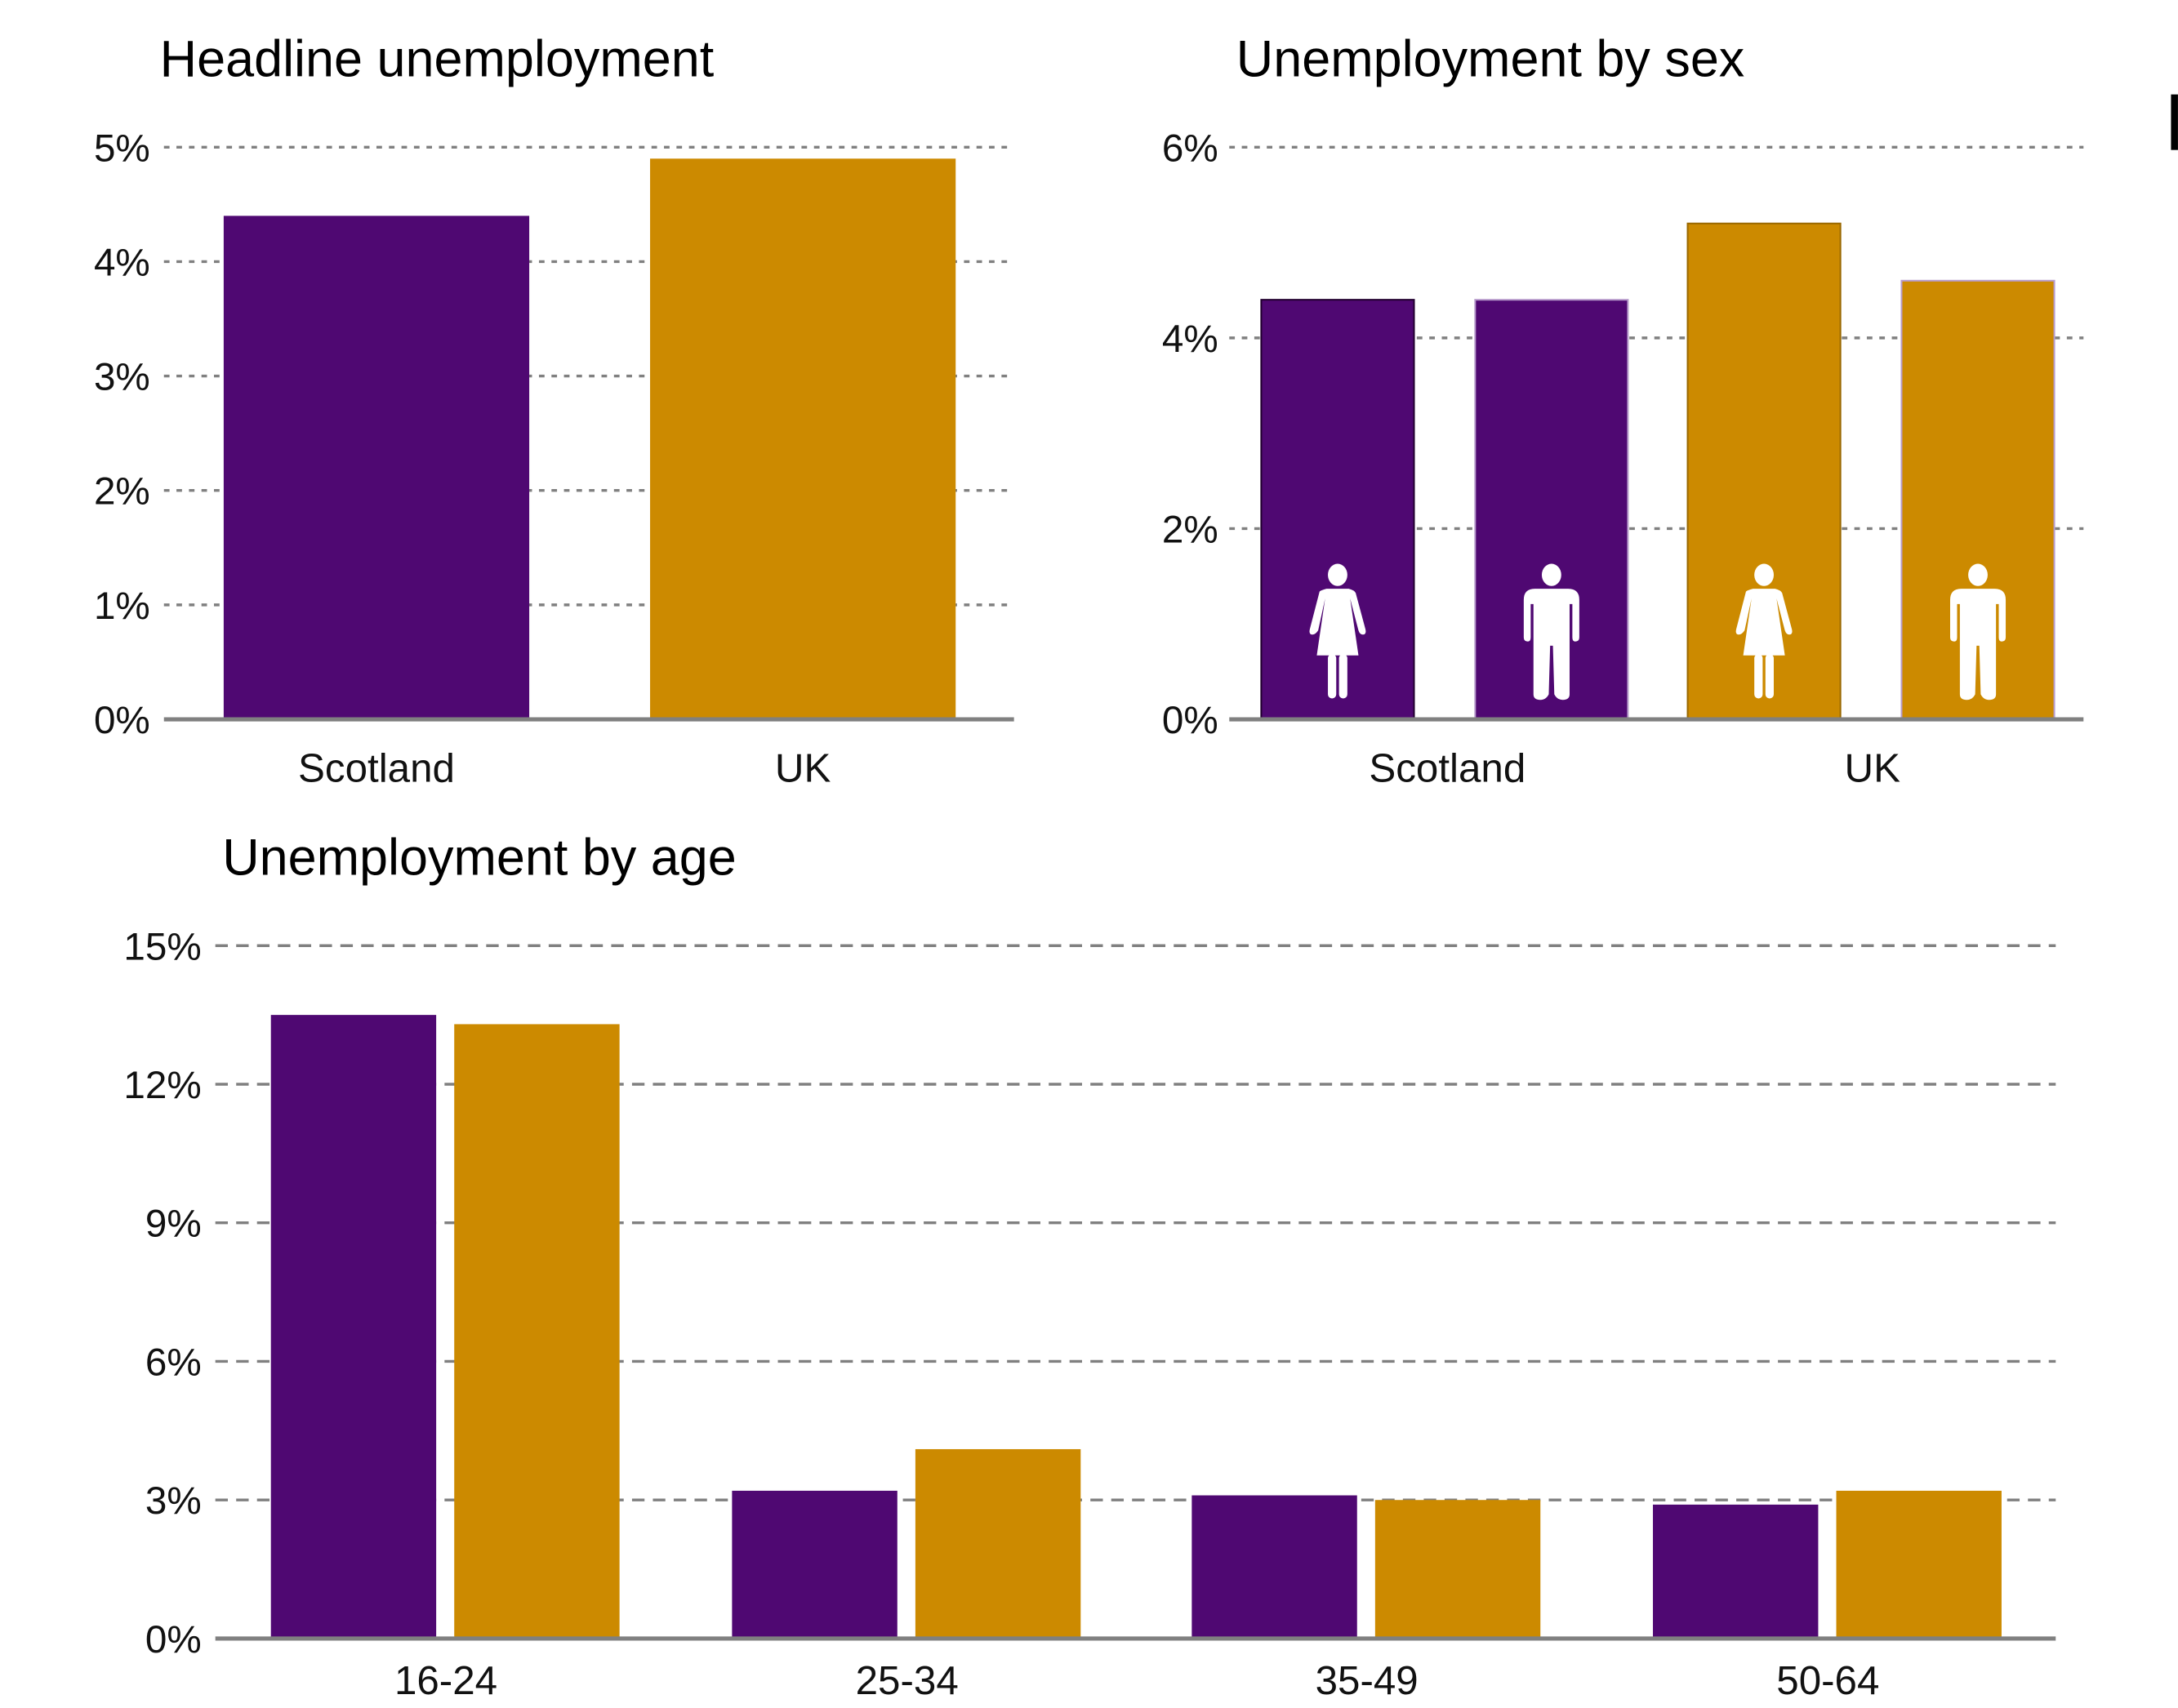 The image size is (2178, 1708). Describe the element at coordinates (162, 1085) in the screenshot. I see `y-tick-label: 12%` at that location.